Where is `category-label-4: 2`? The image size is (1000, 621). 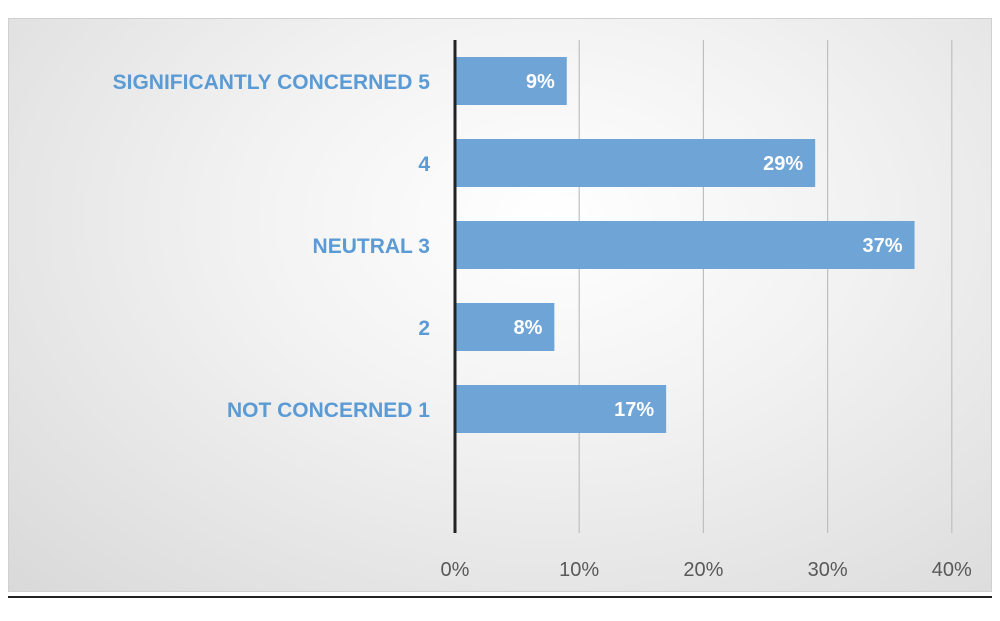
category-label-4: 2 is located at coordinates (424, 328).